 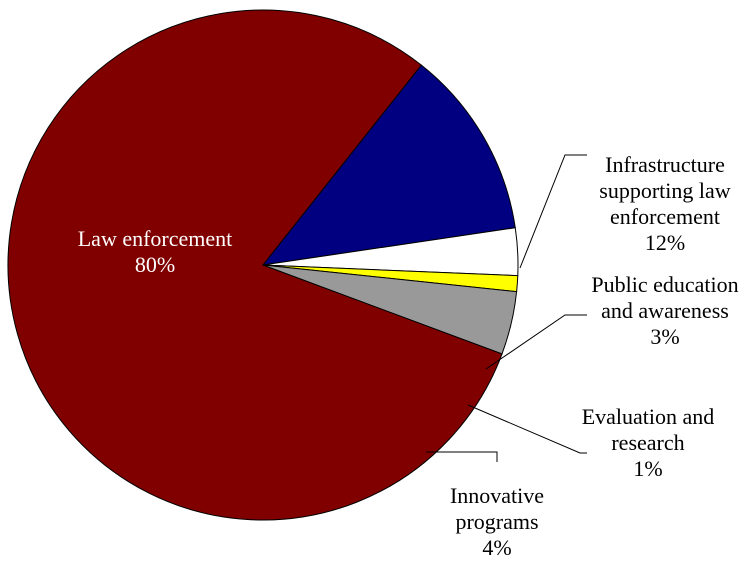 I want to click on slice-label-line-4-1: programs, so click(x=496, y=521).